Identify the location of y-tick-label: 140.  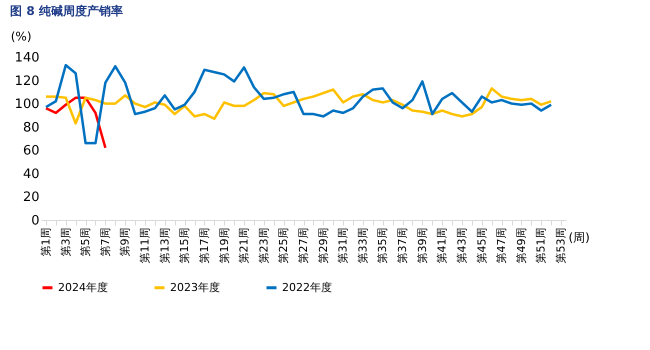
(27, 58).